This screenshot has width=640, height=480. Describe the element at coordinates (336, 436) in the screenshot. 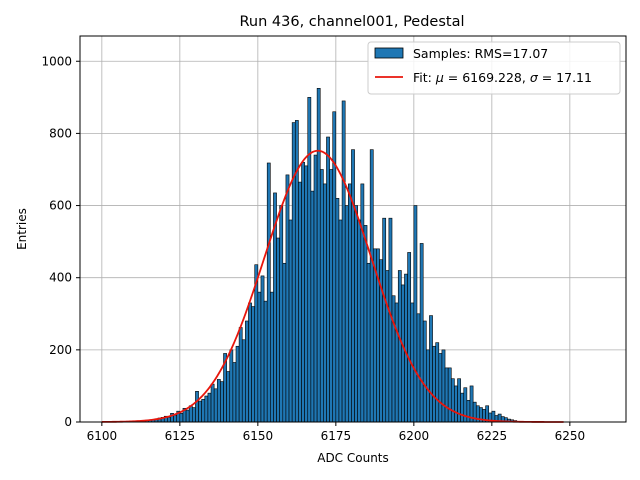

I see `x-tick-label: 6175` at that location.